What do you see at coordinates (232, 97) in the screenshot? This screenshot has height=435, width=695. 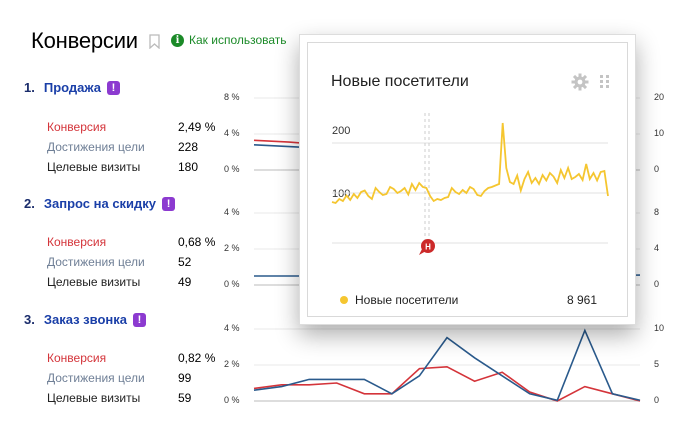 I see `axis-tick: 8 %` at bounding box center [232, 97].